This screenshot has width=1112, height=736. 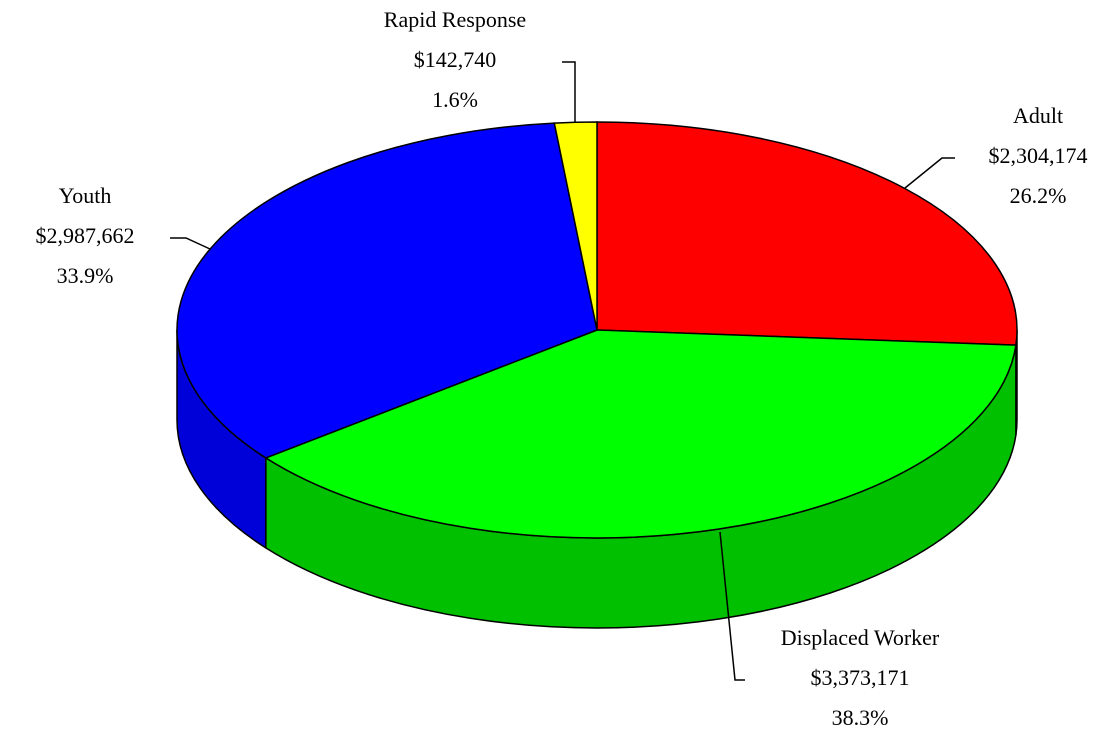 I want to click on slice-label: Displaced Worker $3,373,171 38.3%, so click(x=860, y=677).